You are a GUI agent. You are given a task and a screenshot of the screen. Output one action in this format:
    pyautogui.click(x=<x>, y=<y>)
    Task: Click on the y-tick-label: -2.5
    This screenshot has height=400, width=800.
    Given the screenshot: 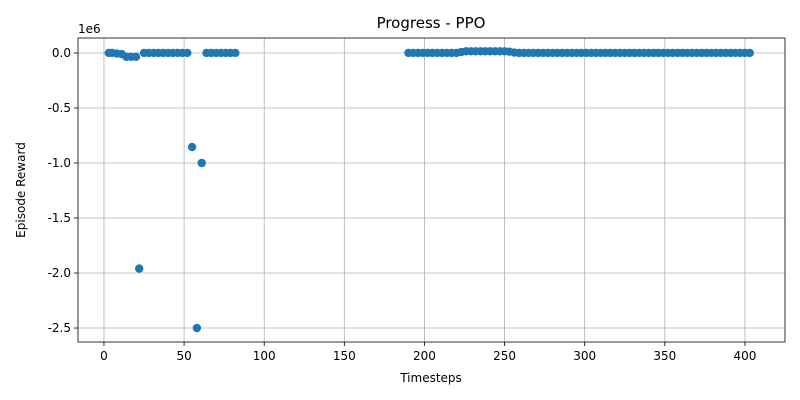 What is the action you would take?
    pyautogui.click(x=59, y=328)
    